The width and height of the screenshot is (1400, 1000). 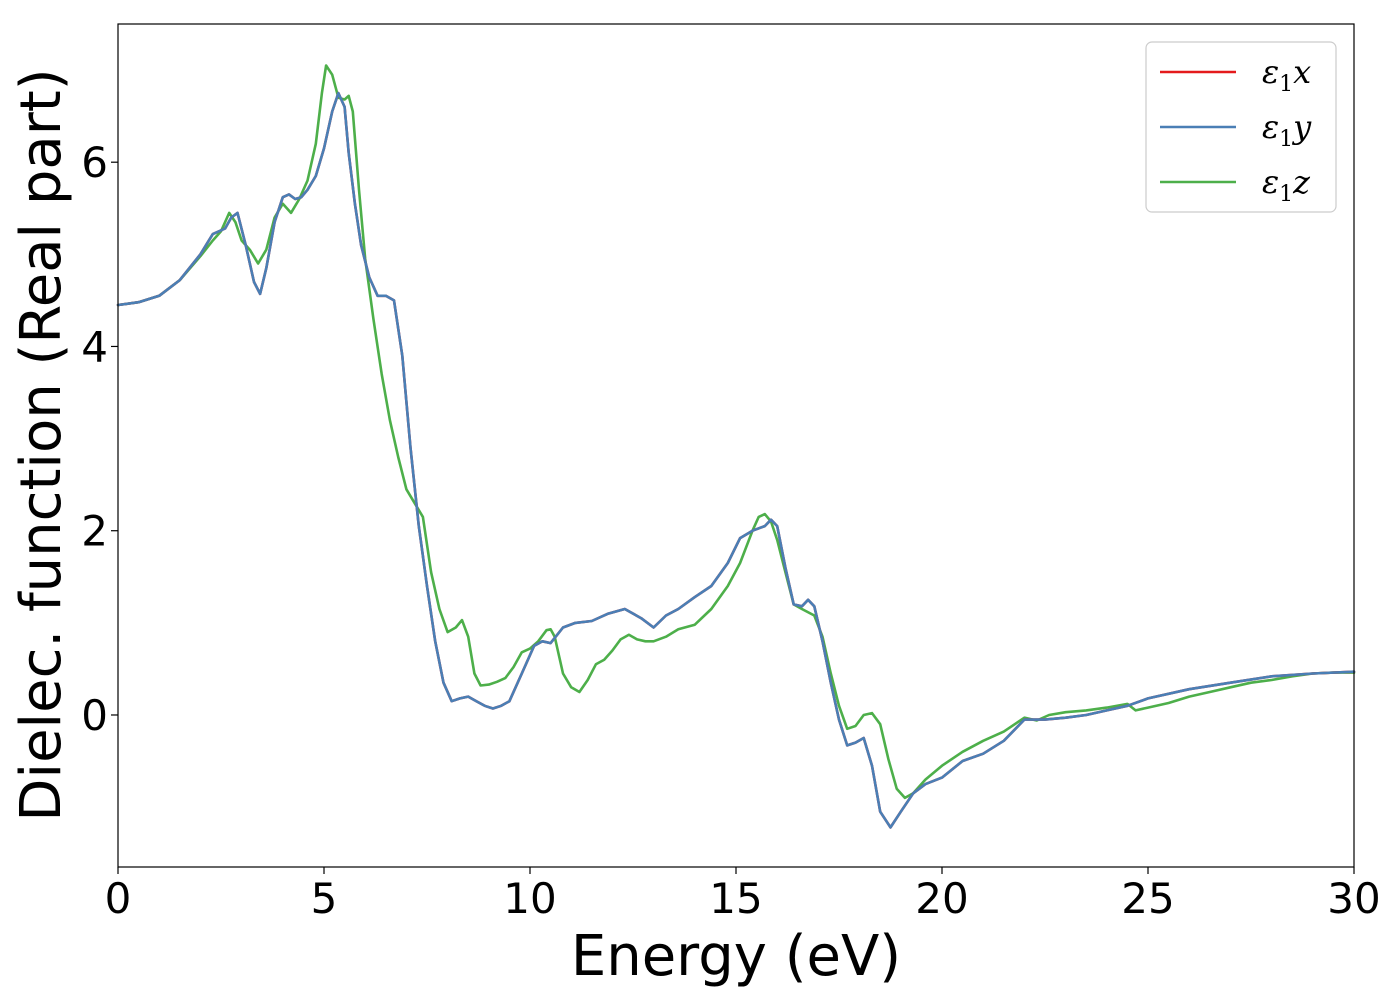 What do you see at coordinates (1287, 130) in the screenshot?
I see `legend-label-y: ε1y` at bounding box center [1287, 130].